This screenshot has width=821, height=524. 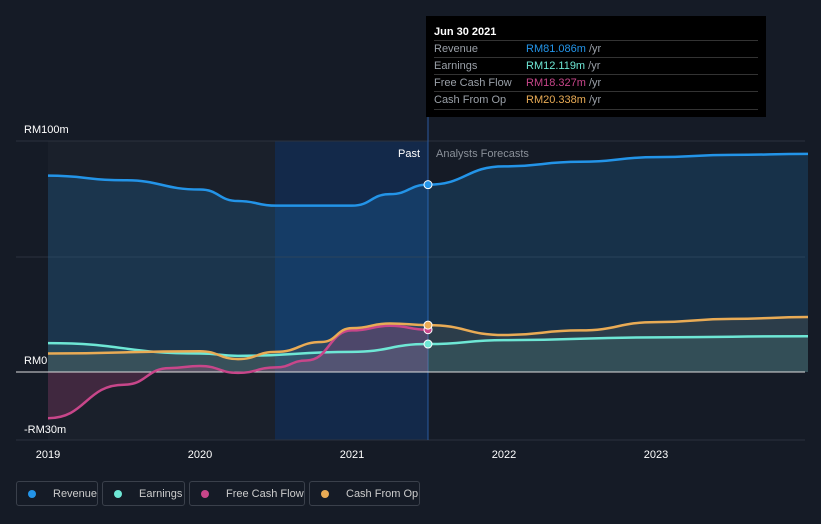 What do you see at coordinates (409, 154) in the screenshot?
I see `past-label: Past` at bounding box center [409, 154].